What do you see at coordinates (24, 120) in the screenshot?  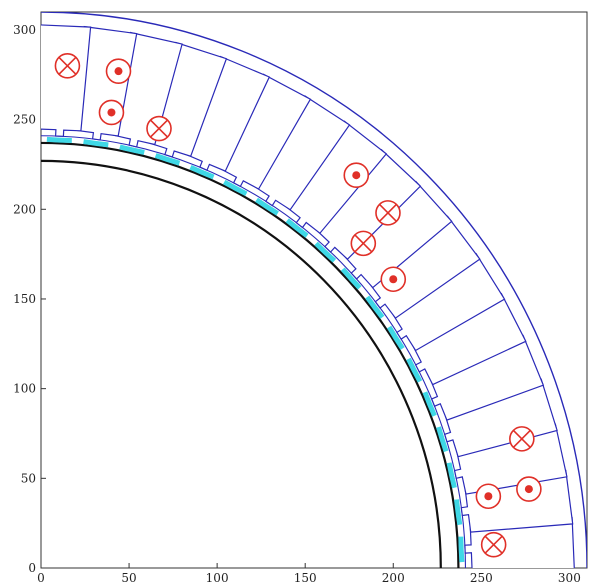 I see `y-tick-label: 250` at bounding box center [24, 120].